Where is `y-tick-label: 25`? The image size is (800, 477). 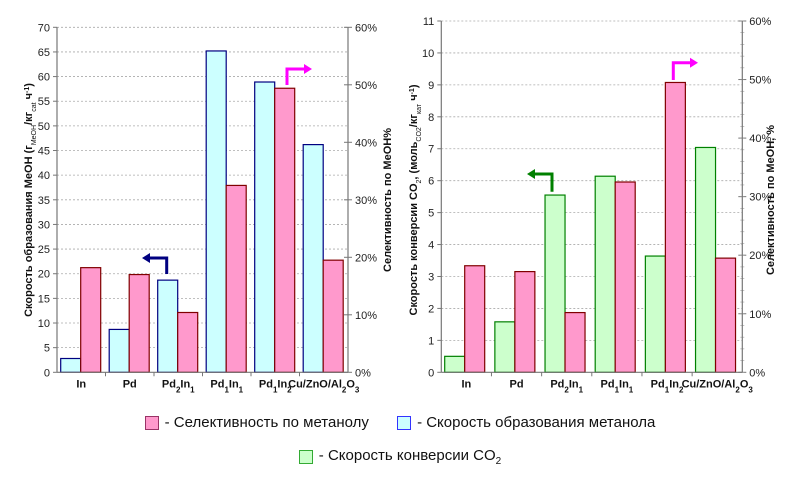
y-tick-label: 25 is located at coordinates (44, 250).